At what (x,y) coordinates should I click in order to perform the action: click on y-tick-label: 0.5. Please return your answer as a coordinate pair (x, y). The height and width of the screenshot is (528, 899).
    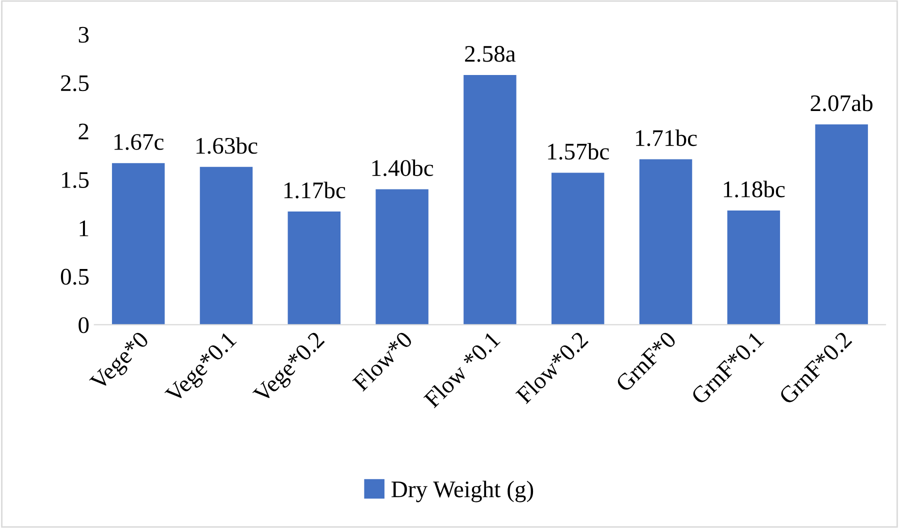
    Looking at the image, I should click on (74, 276).